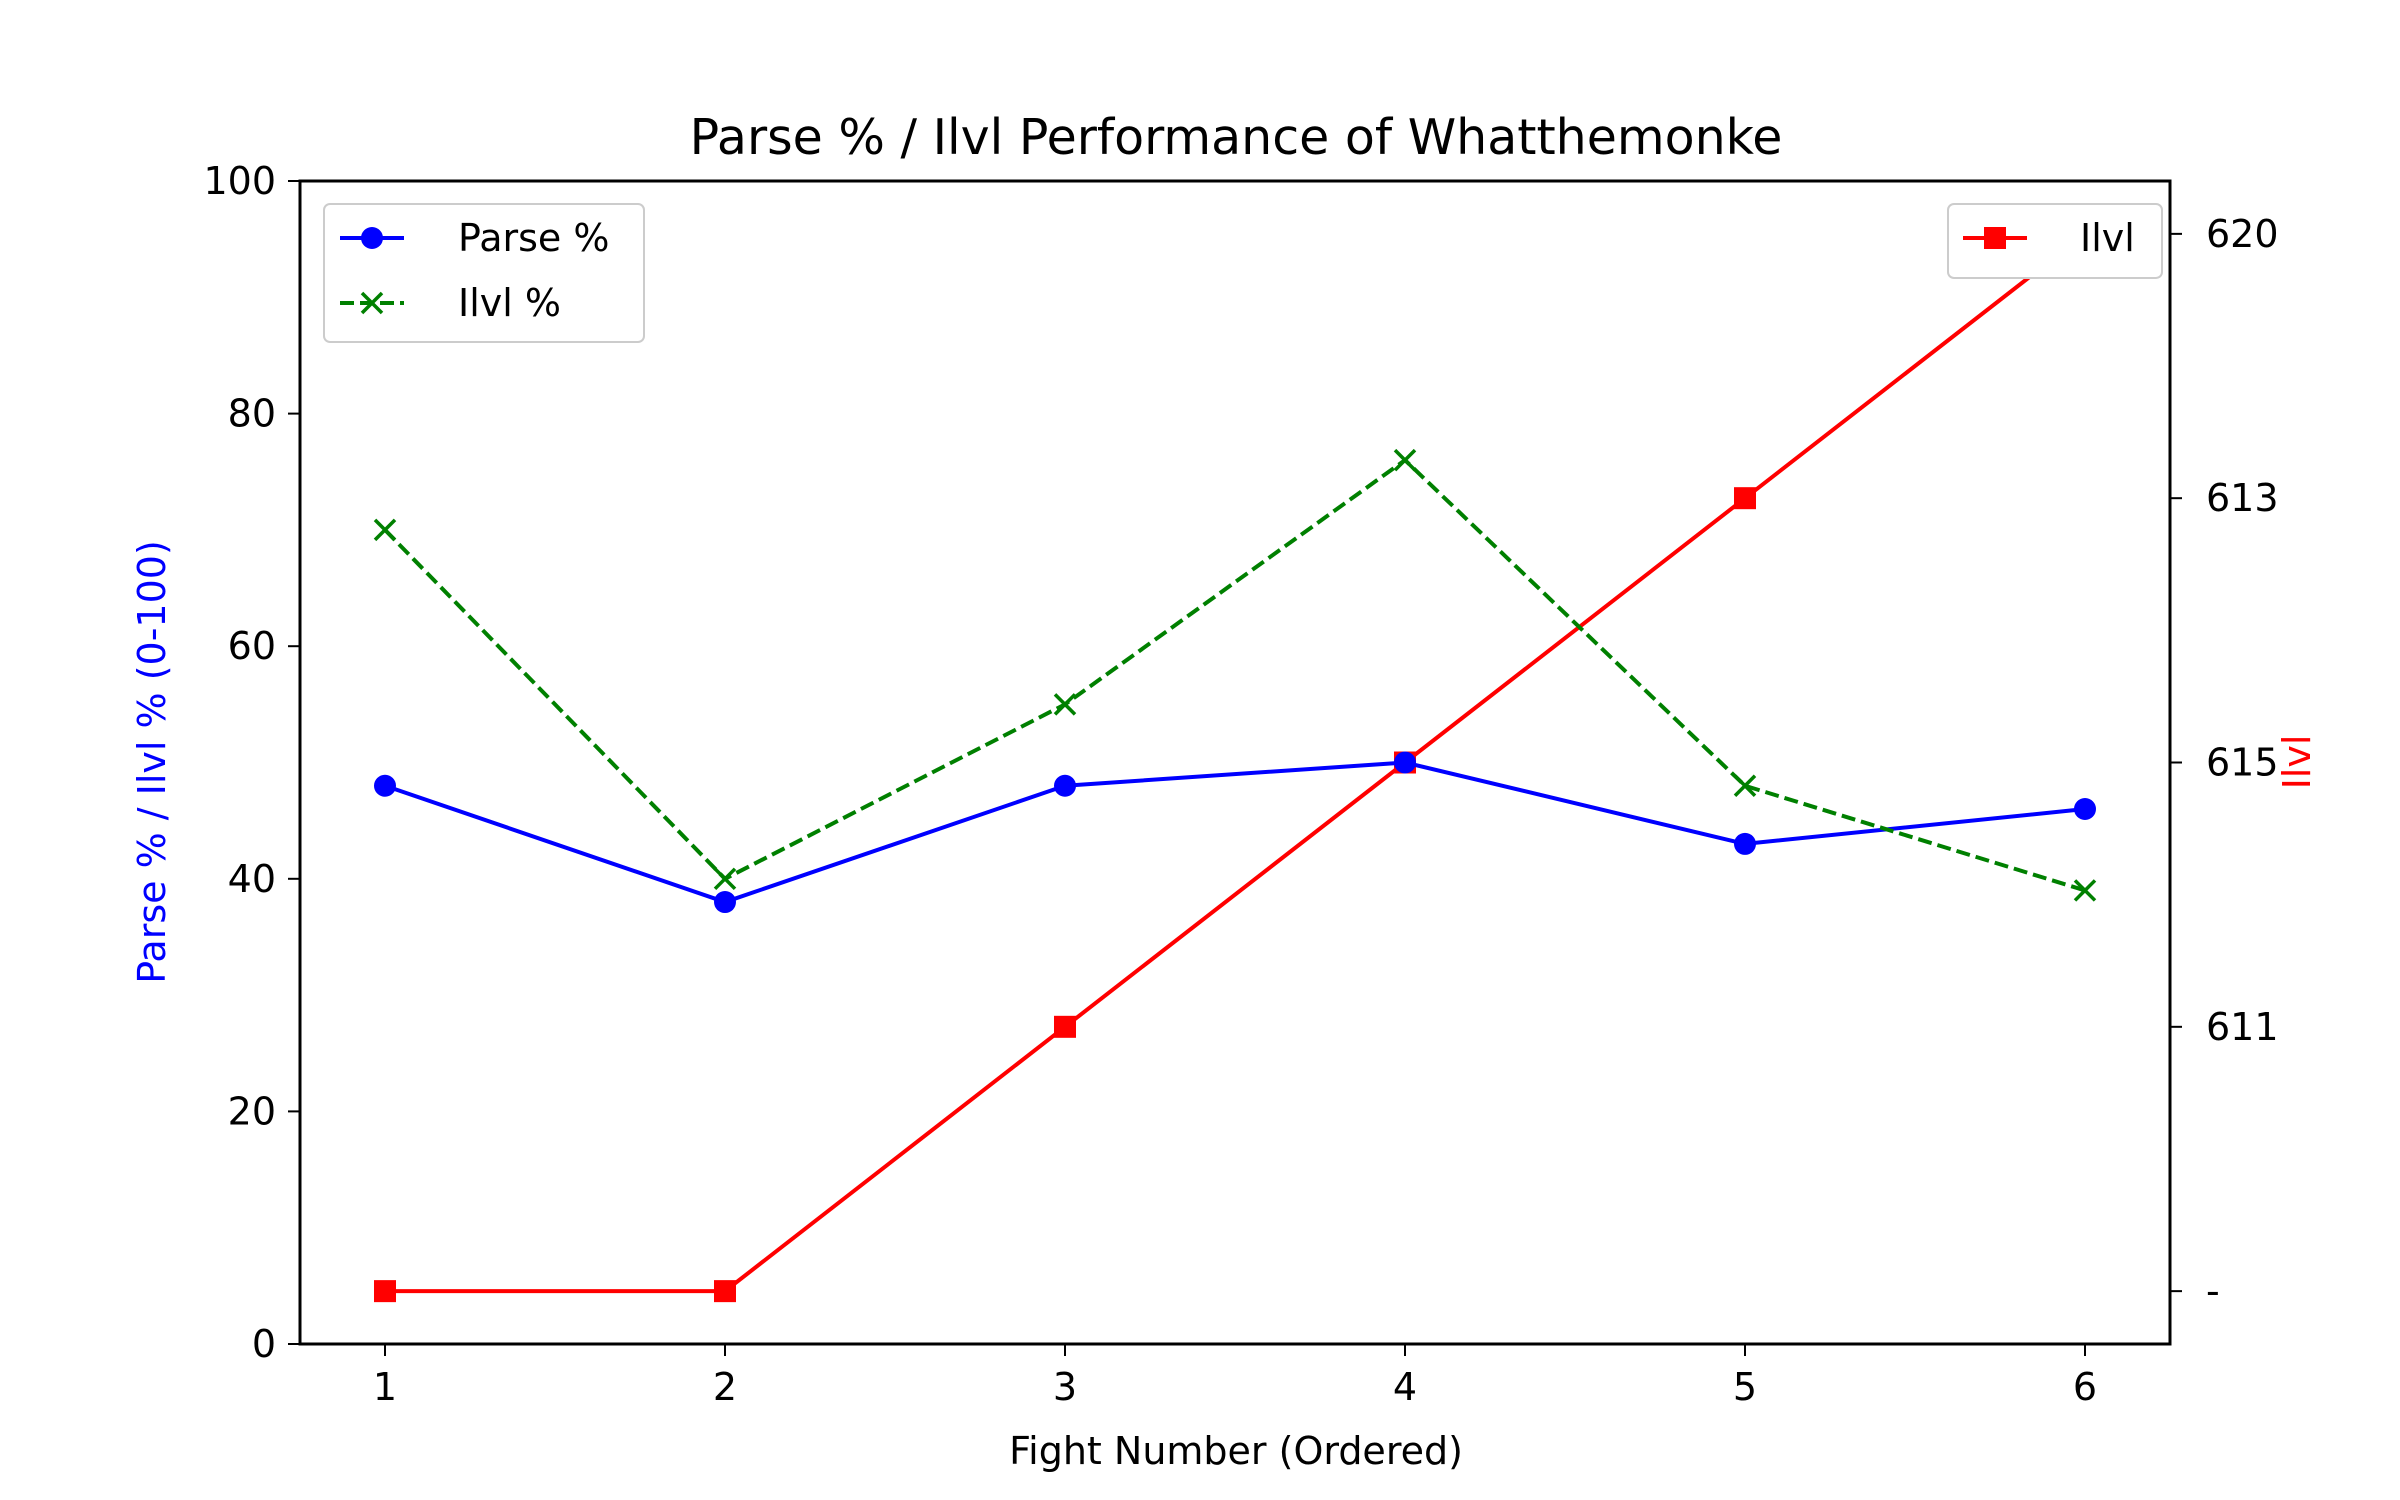 This screenshot has height=1500, width=2400. I want to click on legend-right-box, so click(2055, 241).